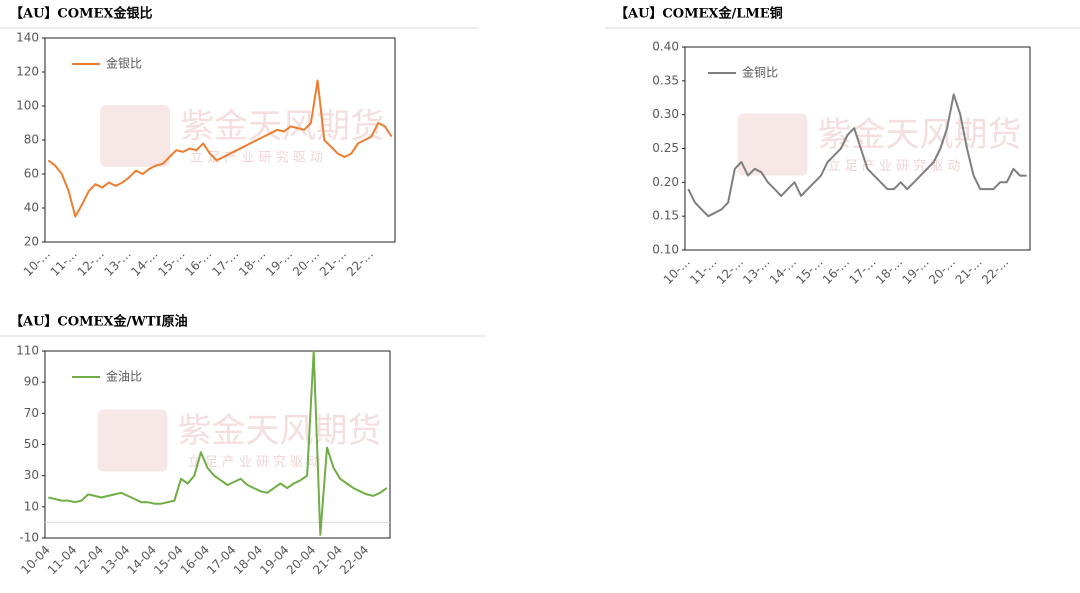  I want to click on y-tick-label: 50, so click(31, 444).